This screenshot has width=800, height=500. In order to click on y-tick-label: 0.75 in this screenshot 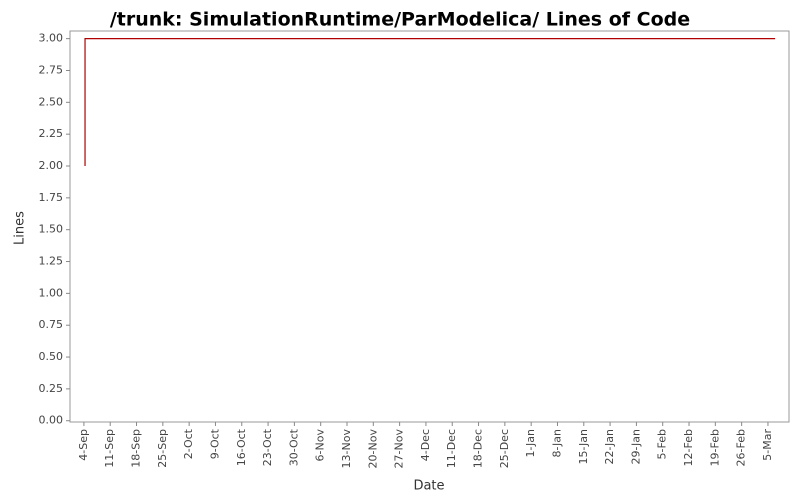, I will do `click(51, 324)`.